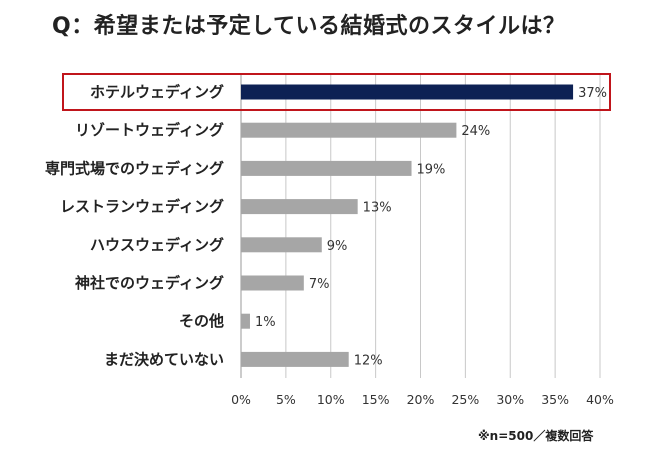  I want to click on highlight-box, so click(336, 92).